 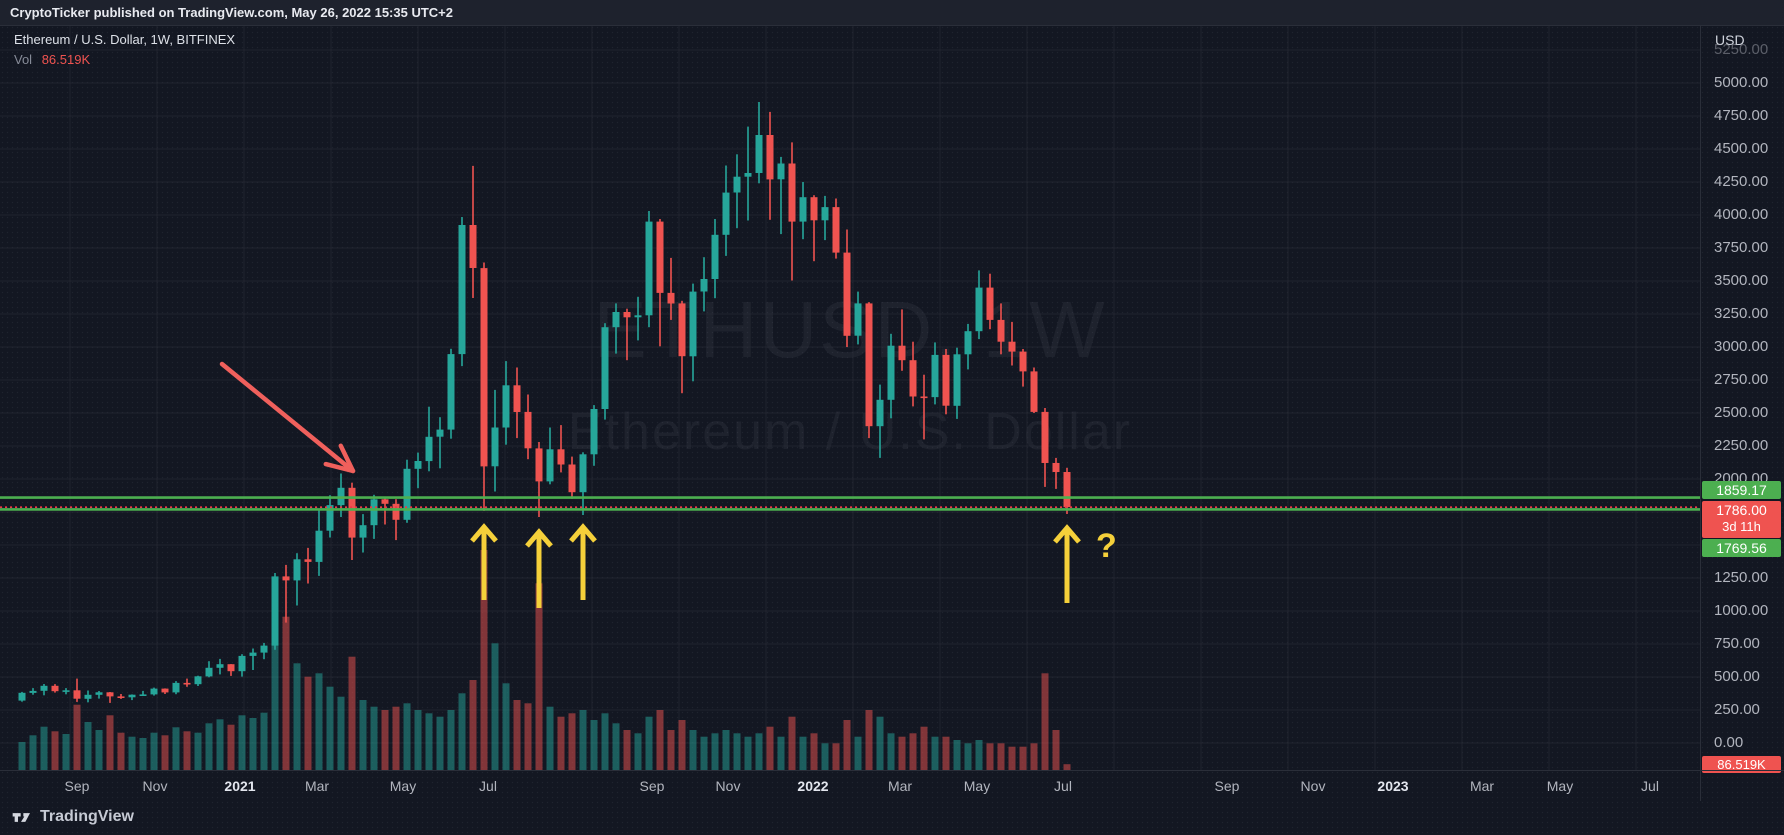 I want to click on price-axis-badge-current-price-countdown: 1786.00 3d 11h, so click(x=1741, y=519).